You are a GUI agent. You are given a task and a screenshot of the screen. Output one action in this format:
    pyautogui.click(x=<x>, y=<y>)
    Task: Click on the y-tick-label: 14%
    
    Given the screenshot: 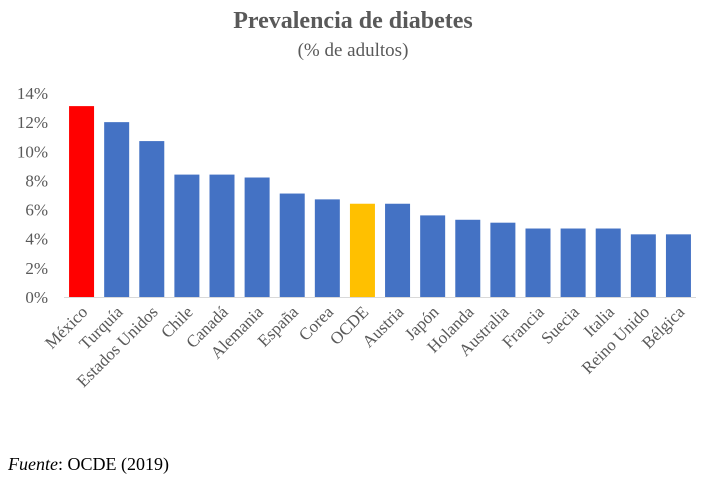 What is the action you would take?
    pyautogui.click(x=32, y=93)
    